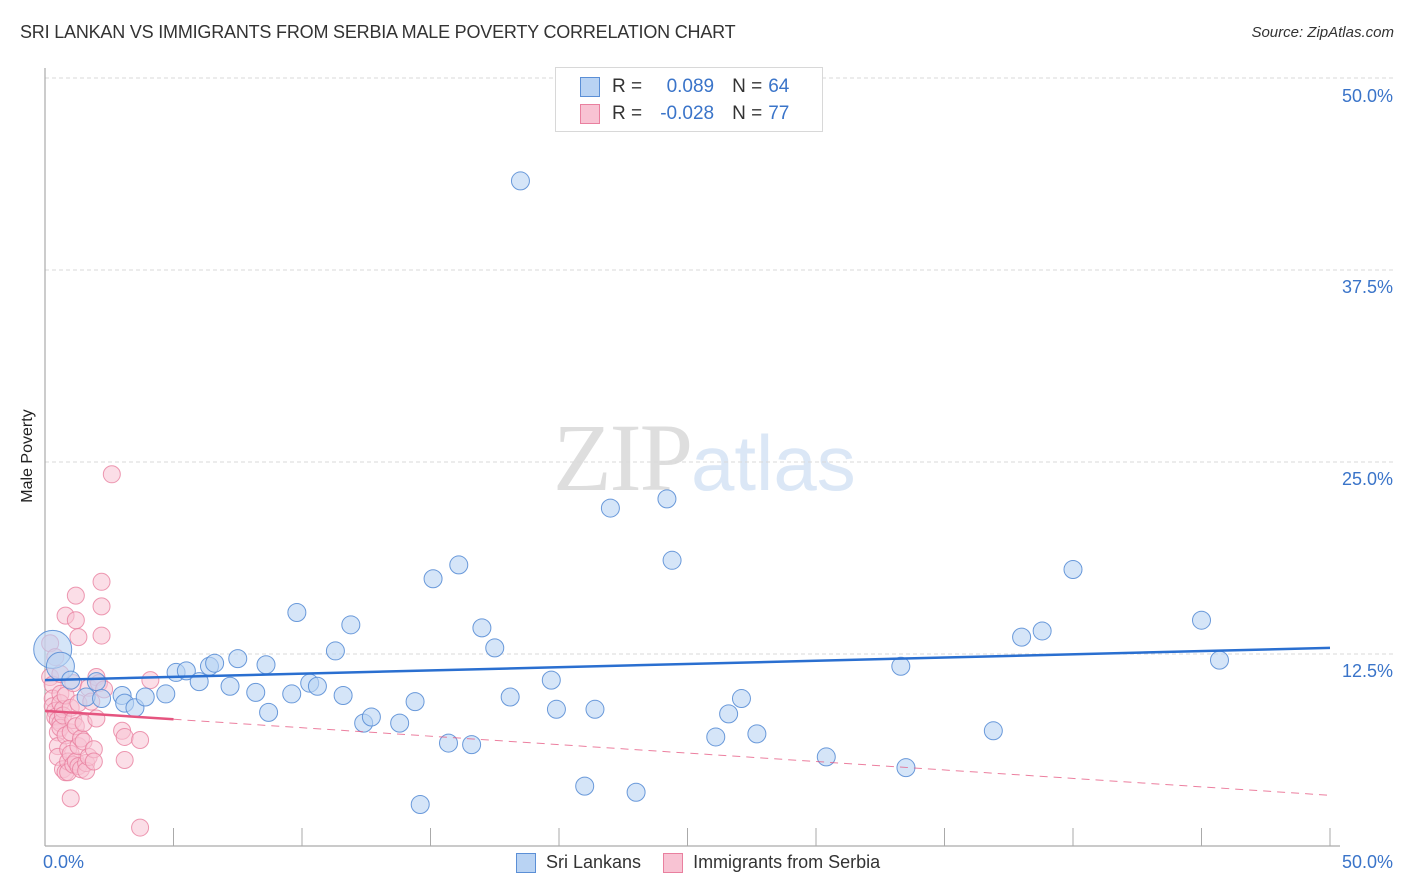 This screenshot has width=1406, height=892. I want to click on x-tick-max: 50.0%, so click(1367, 862).